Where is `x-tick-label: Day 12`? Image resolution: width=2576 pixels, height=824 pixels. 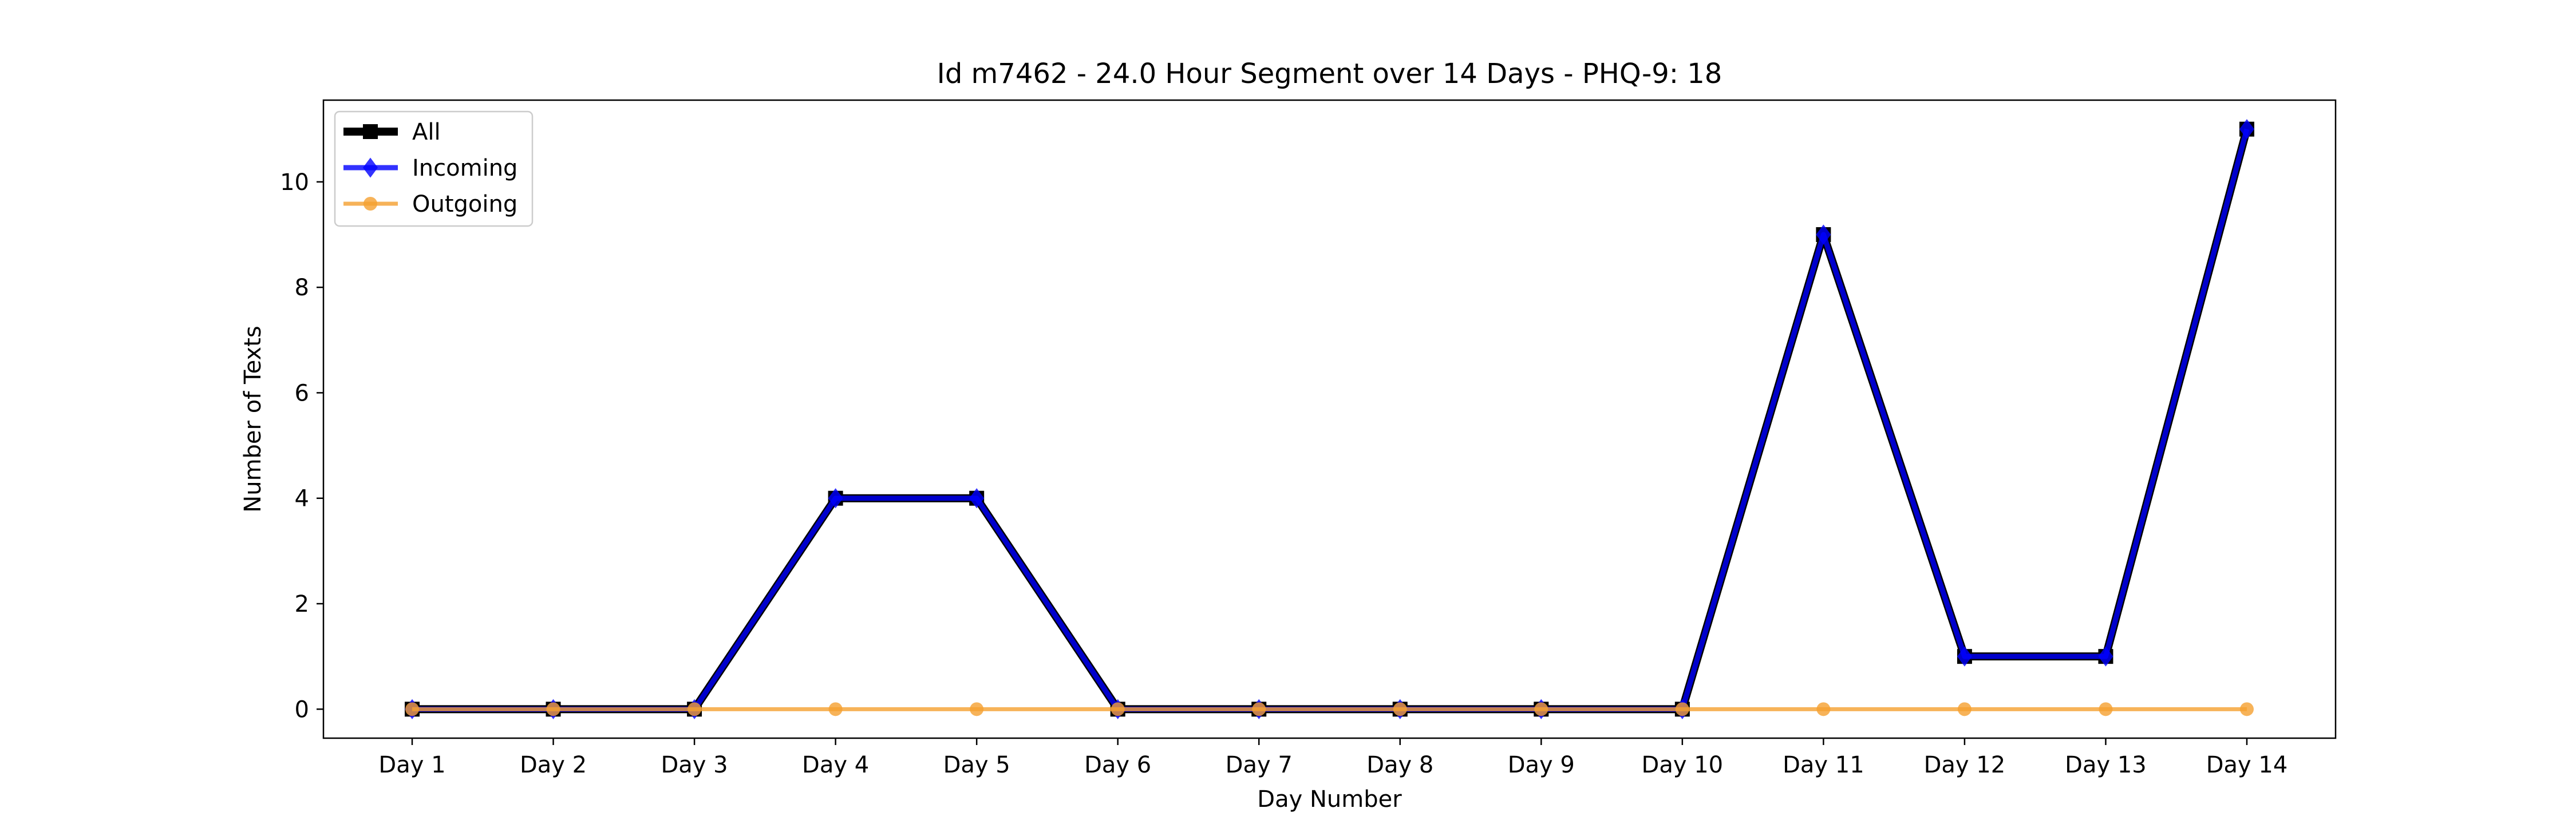
x-tick-label: Day 12 is located at coordinates (1965, 765).